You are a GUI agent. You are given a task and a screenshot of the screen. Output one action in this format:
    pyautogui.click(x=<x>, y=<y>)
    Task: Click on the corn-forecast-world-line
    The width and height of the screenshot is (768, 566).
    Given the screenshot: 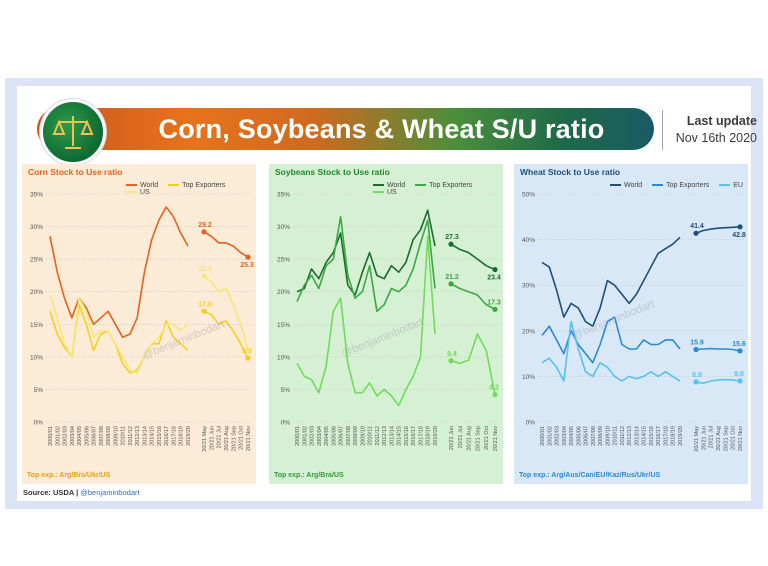 What is the action you would take?
    pyautogui.click(x=226, y=244)
    